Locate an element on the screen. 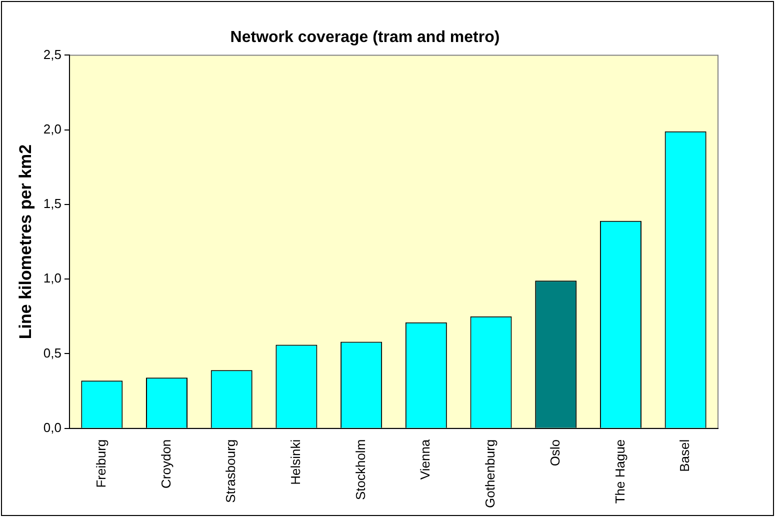 The height and width of the screenshot is (517, 775). x-tick-label: Vienna is located at coordinates (425, 459).